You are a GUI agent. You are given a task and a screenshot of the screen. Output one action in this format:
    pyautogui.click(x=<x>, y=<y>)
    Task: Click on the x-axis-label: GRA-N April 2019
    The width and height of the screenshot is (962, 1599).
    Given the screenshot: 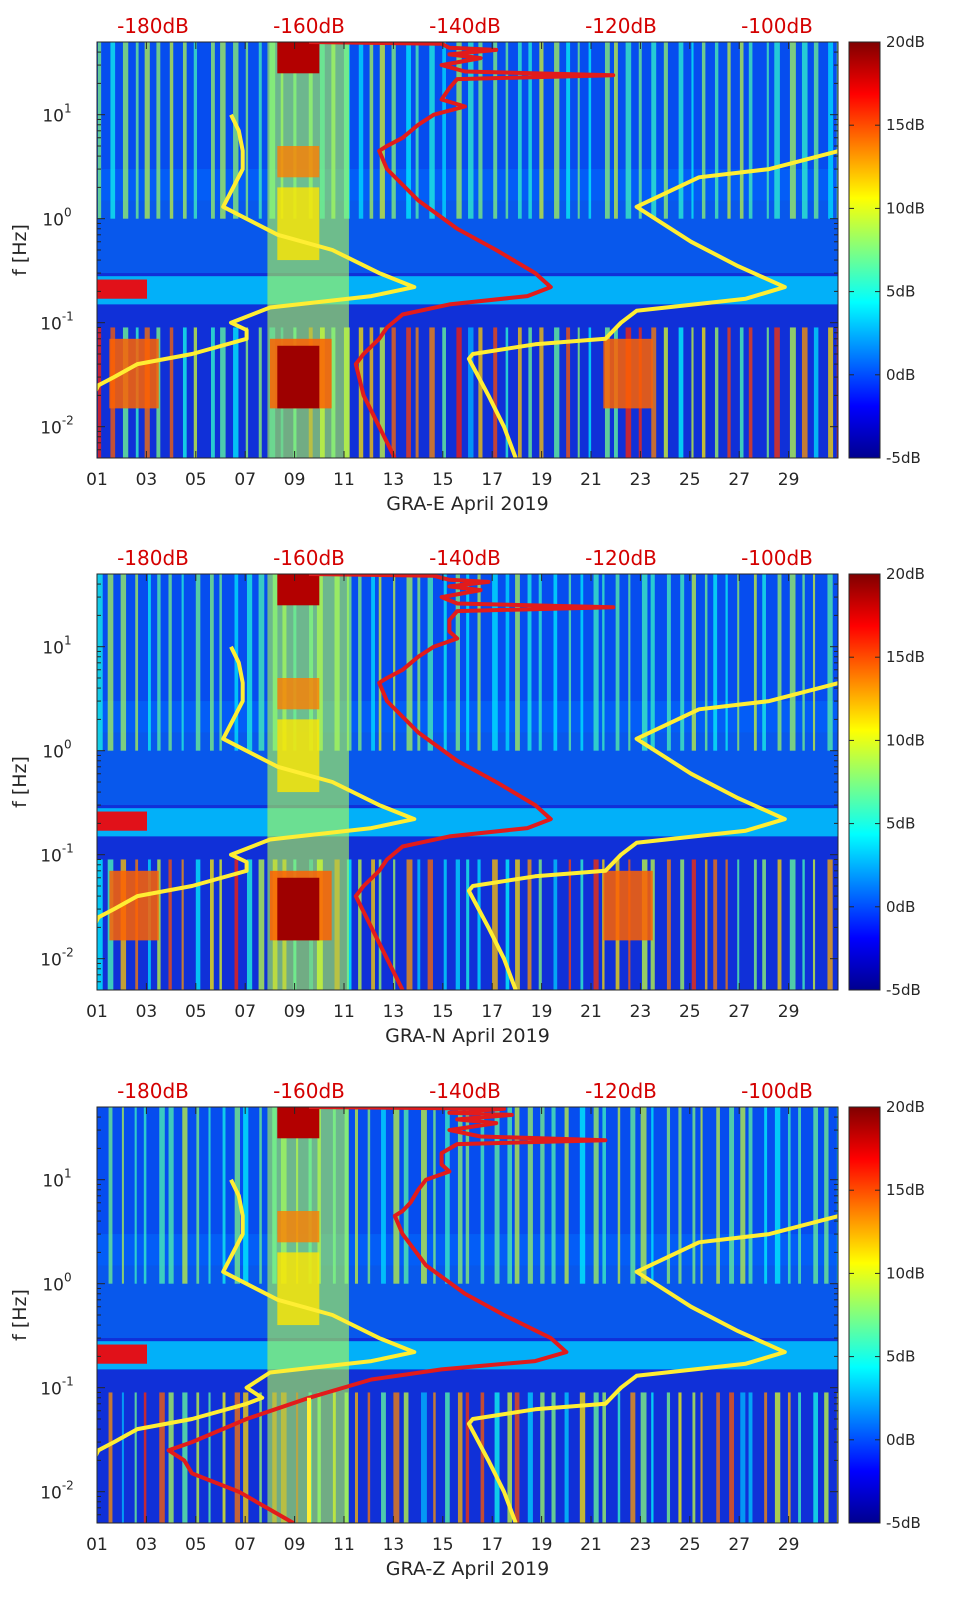 What is the action you would take?
    pyautogui.click(x=467, y=1036)
    